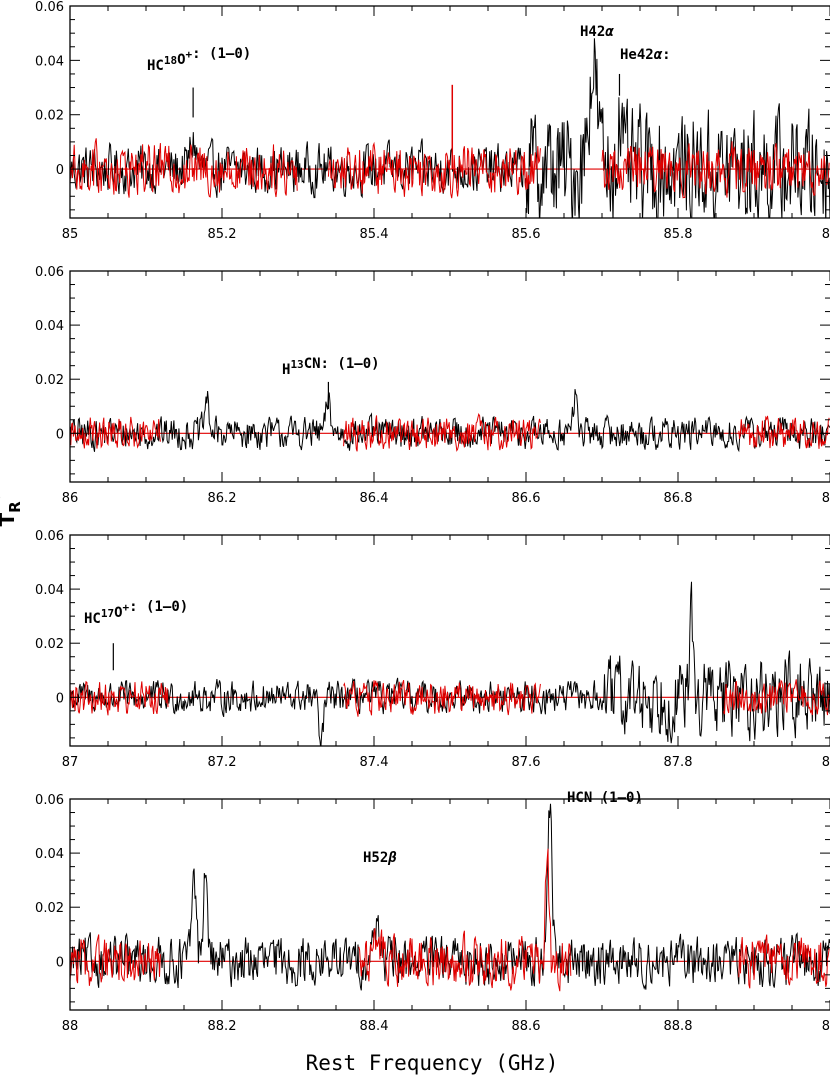 This screenshot has height=1078, width=830. Describe the element at coordinates (70, 234) in the screenshot. I see `x-tick-label: 85` at that location.